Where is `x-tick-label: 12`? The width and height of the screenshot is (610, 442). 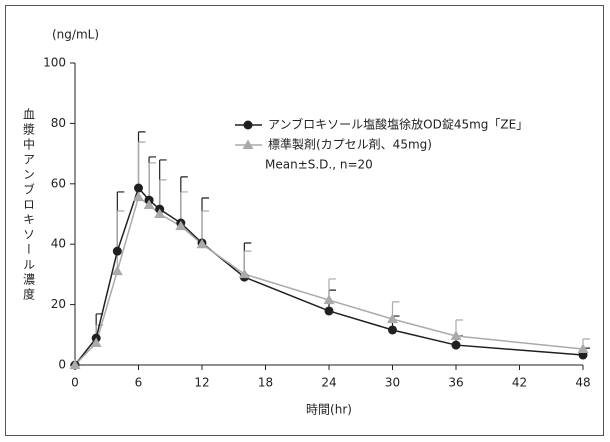 x-tick-label: 12 is located at coordinates (201, 383).